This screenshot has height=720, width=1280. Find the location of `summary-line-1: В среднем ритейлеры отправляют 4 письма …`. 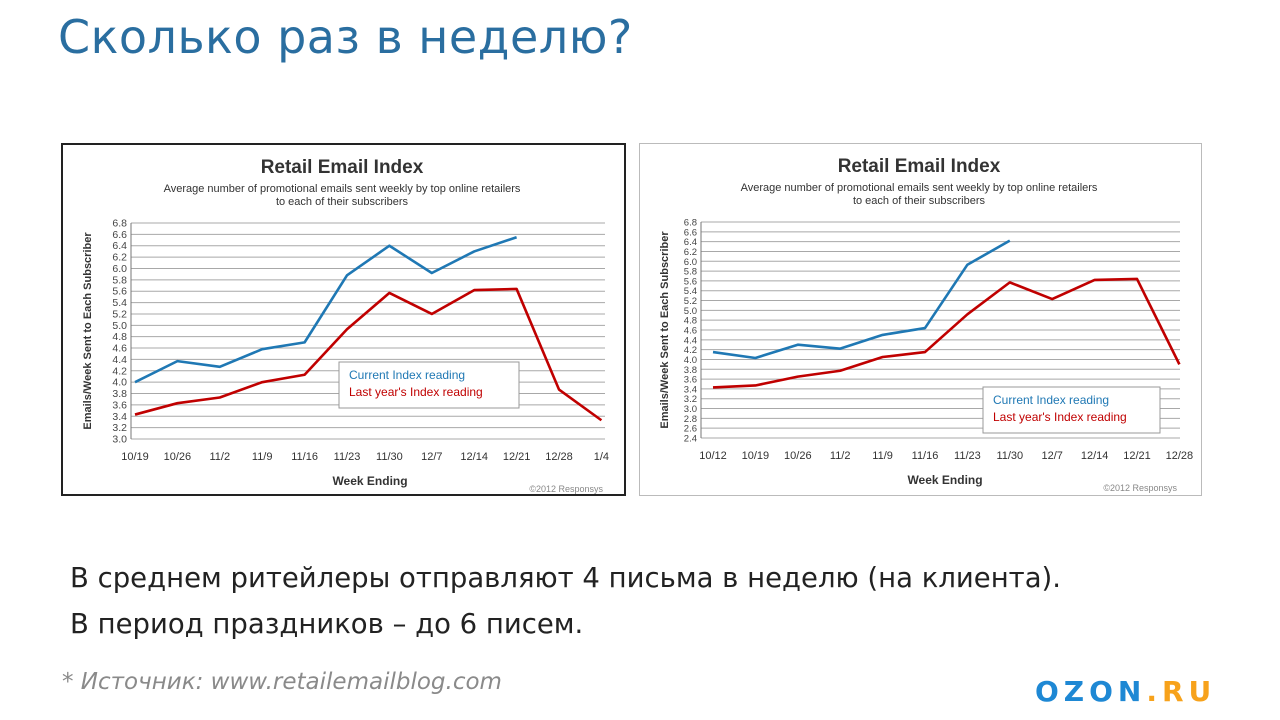

summary-line-1: В среднем ритейлеры отправляют 4 письма … is located at coordinates (566, 578).